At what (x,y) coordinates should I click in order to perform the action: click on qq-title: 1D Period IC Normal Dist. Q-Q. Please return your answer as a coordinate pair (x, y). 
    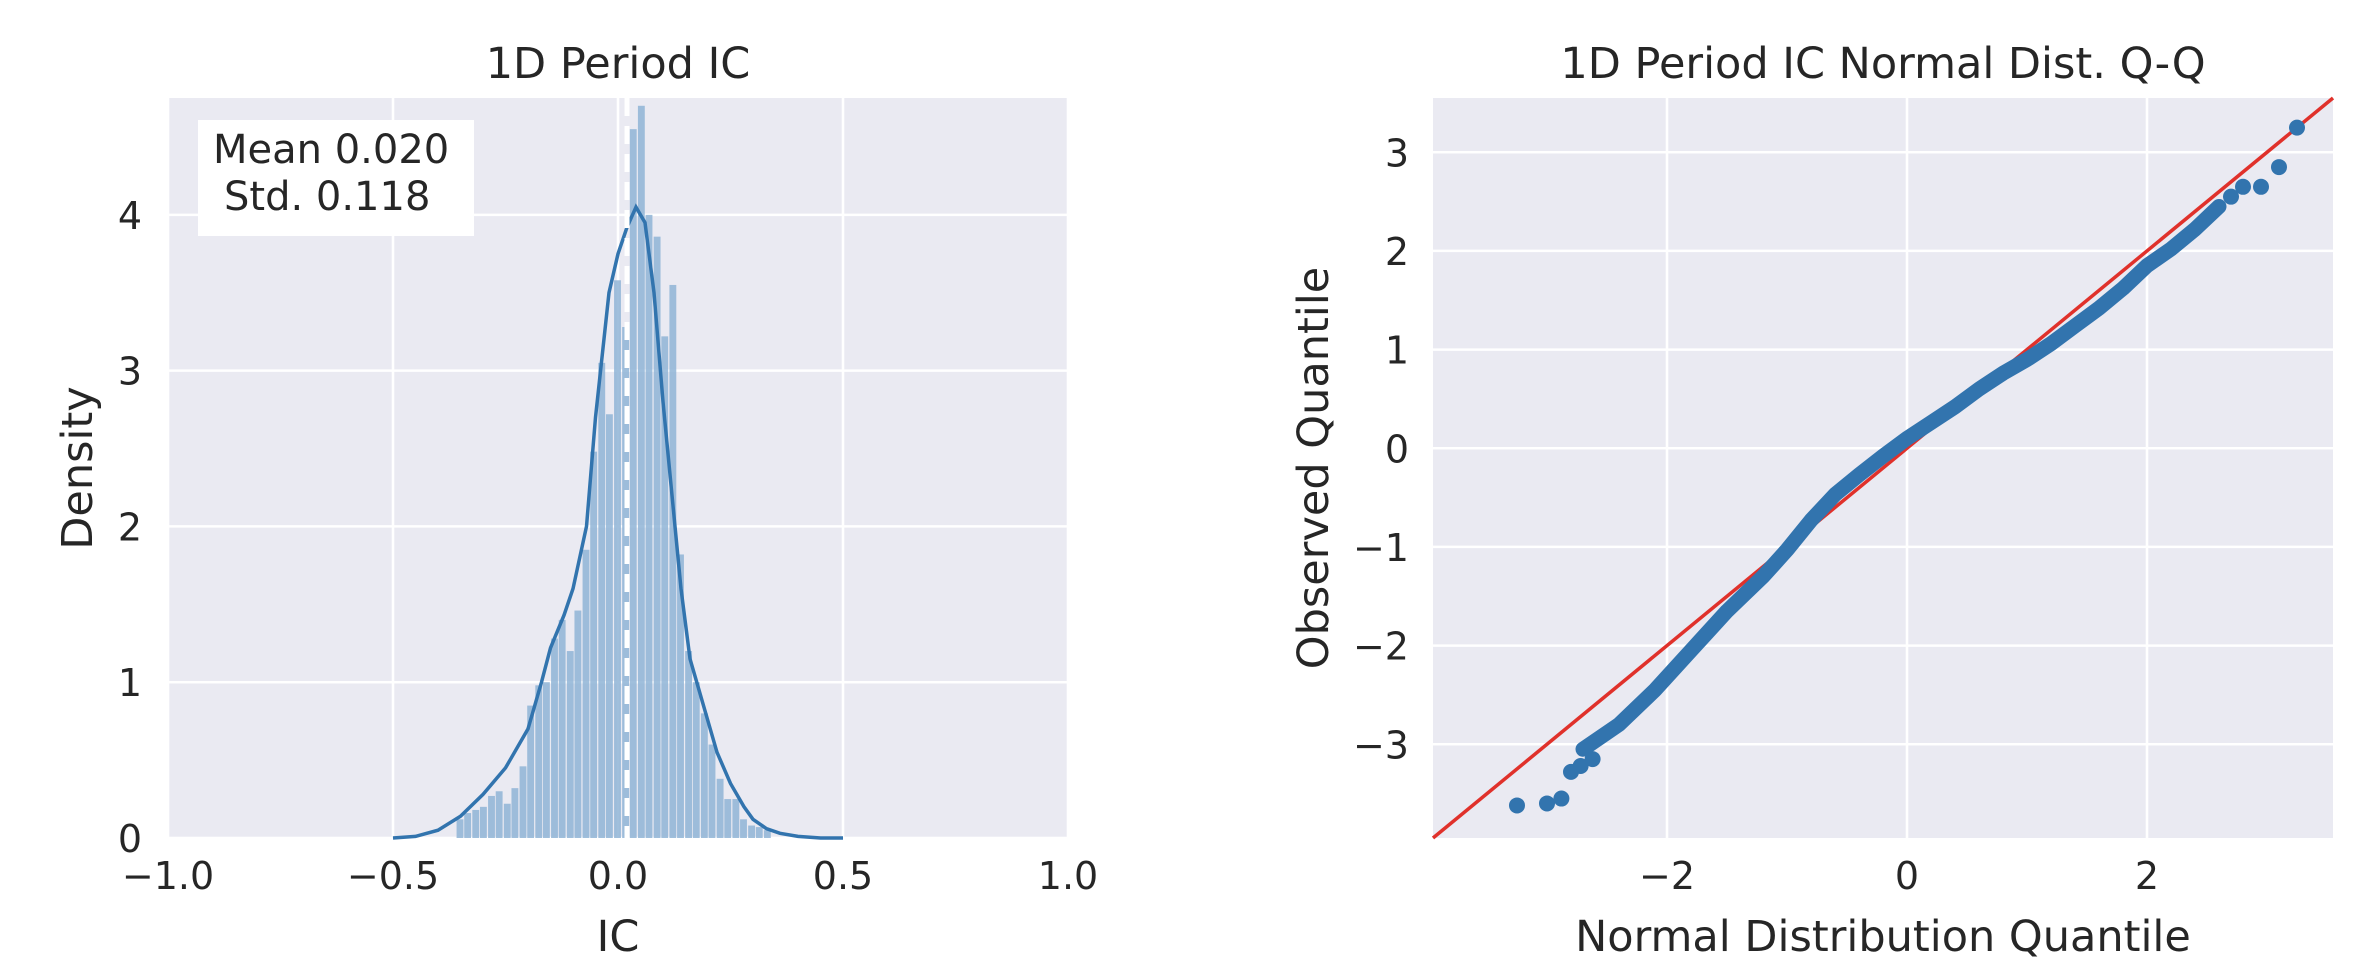
    Looking at the image, I should click on (1882, 64).